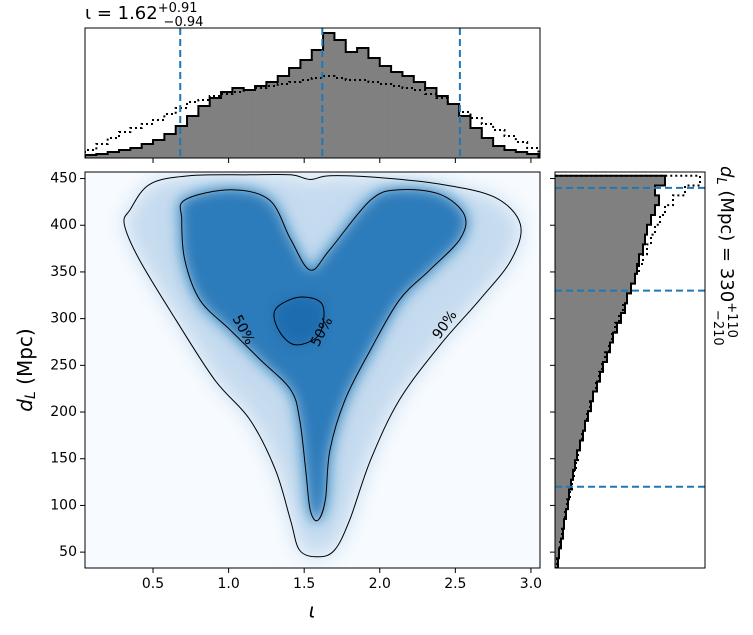 This screenshot has width=753, height=635. I want to click on y-tick-label: 50, so click(68, 552).